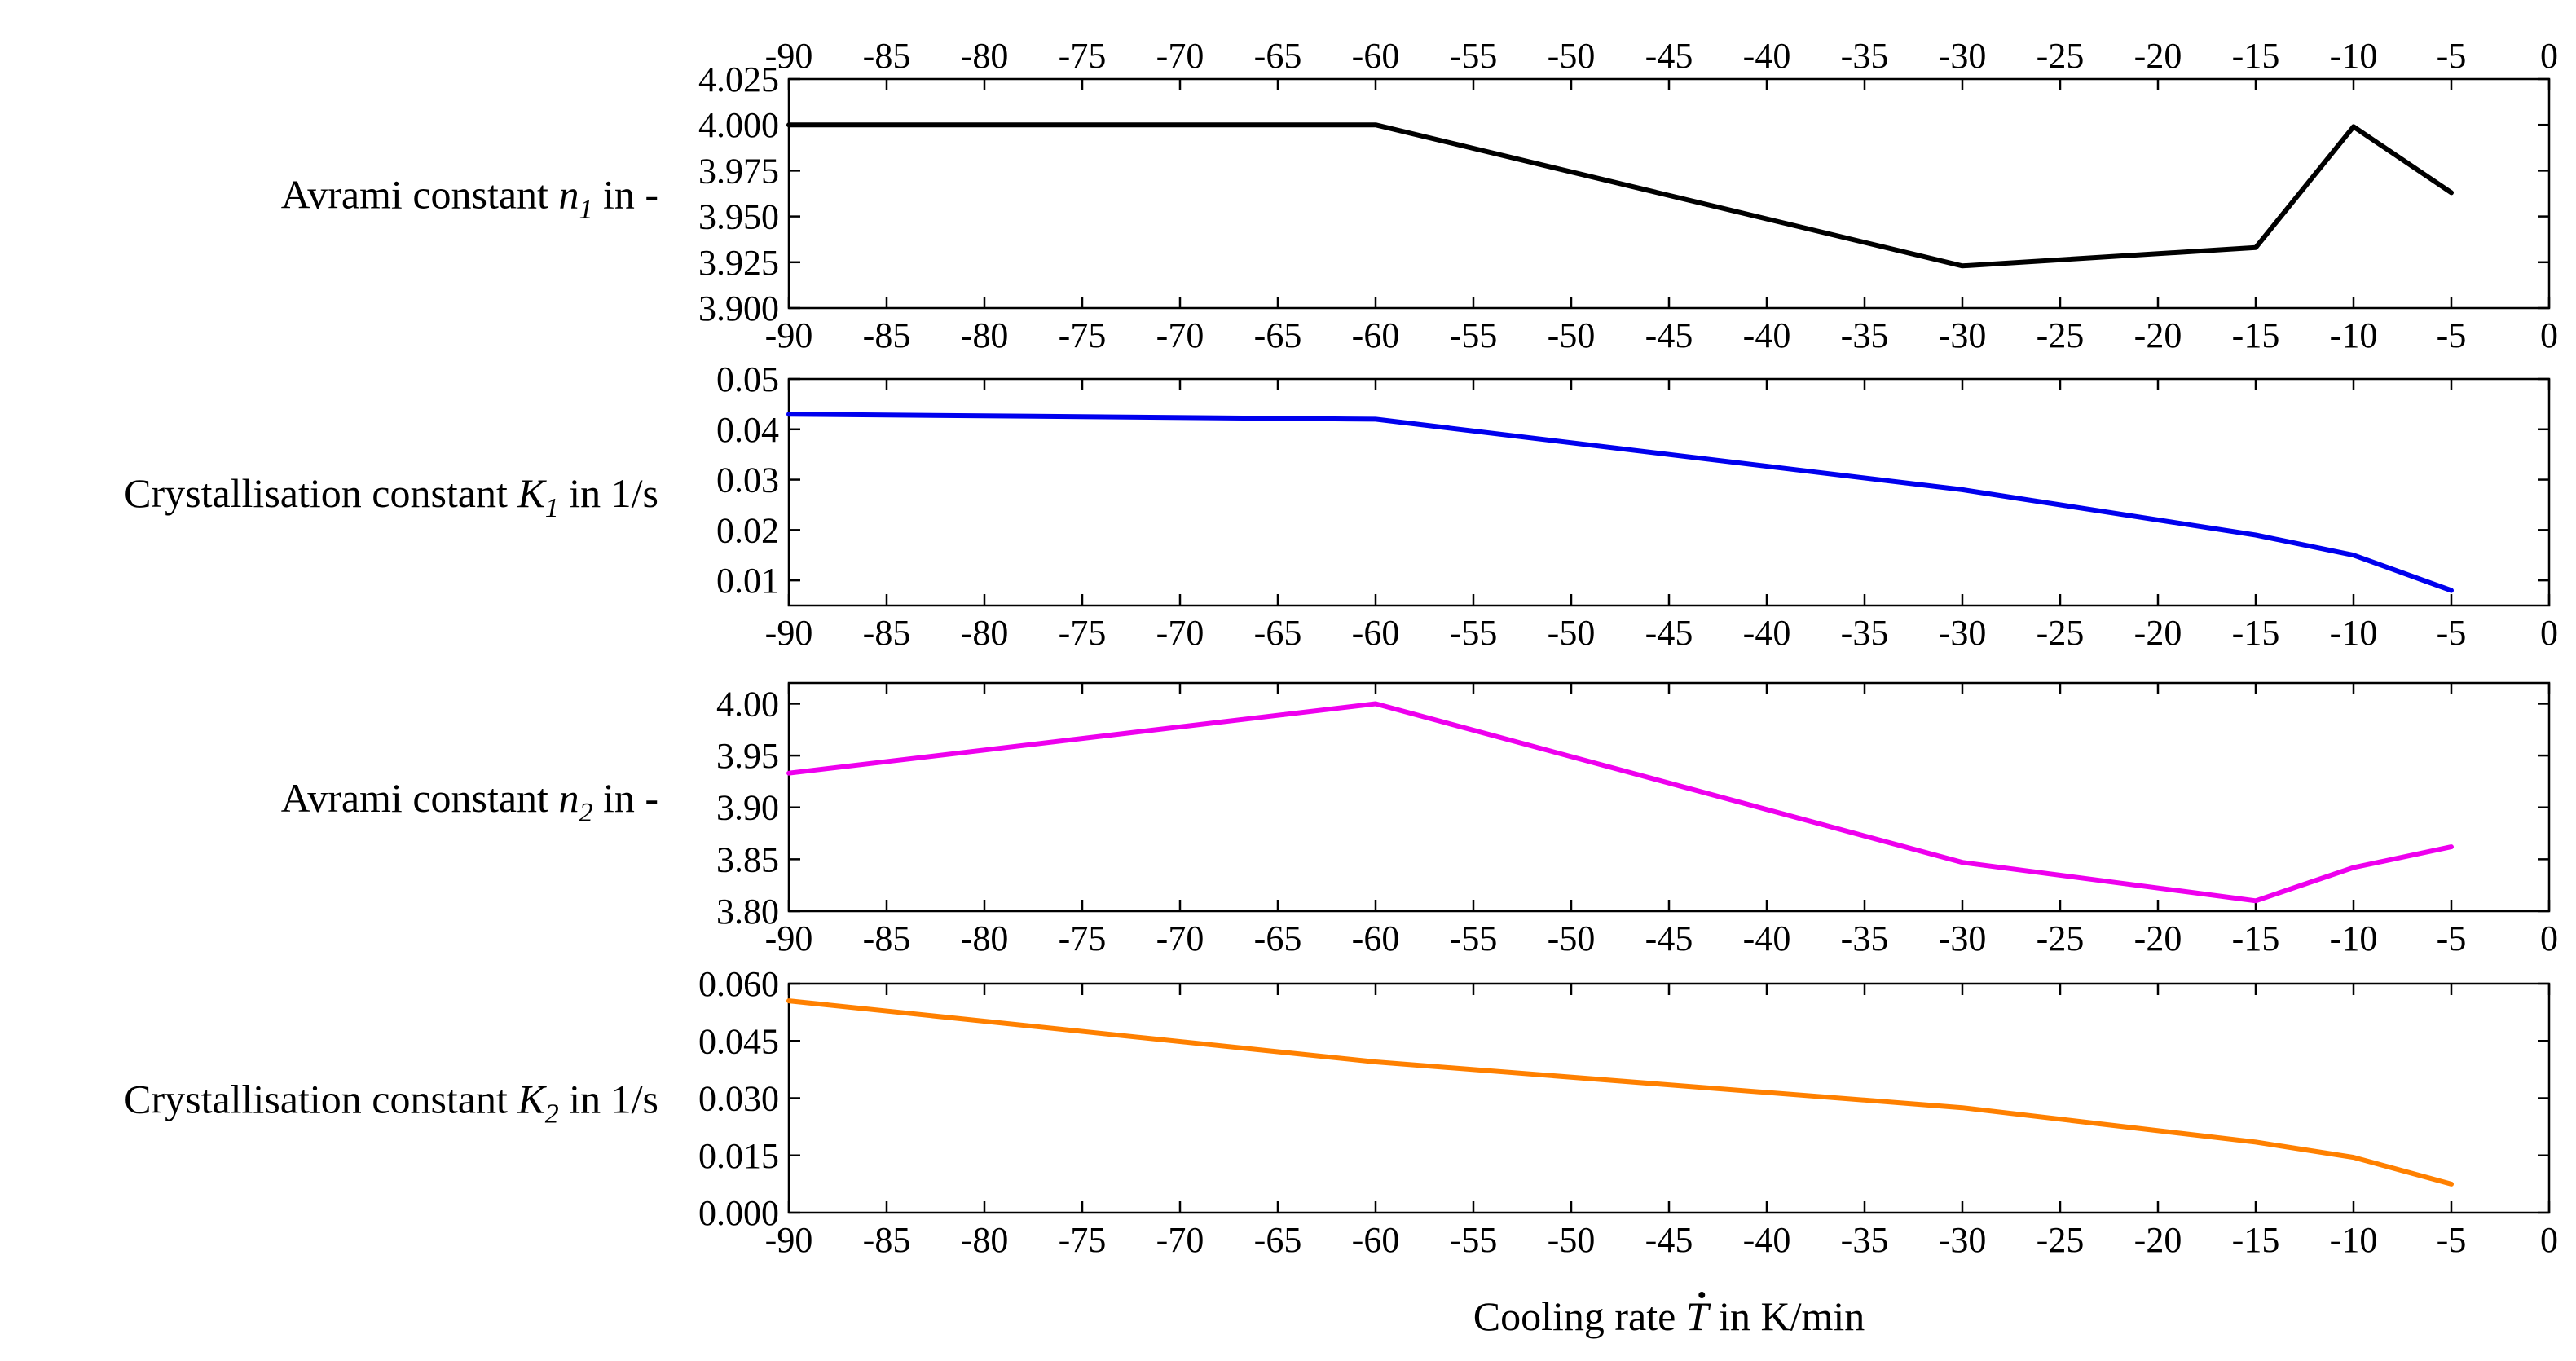 The image size is (2576, 1361). Describe the element at coordinates (748, 379) in the screenshot. I see `y-tick-label: 0.05` at that location.